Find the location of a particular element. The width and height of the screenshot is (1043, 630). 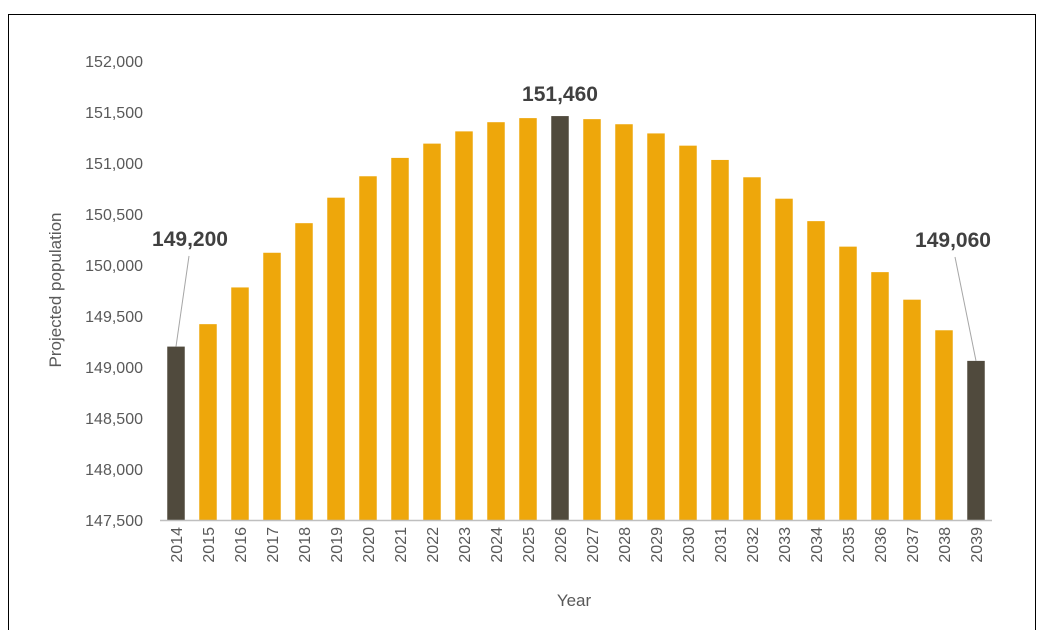

x-tick-label: 2034 is located at coordinates (817, 545).